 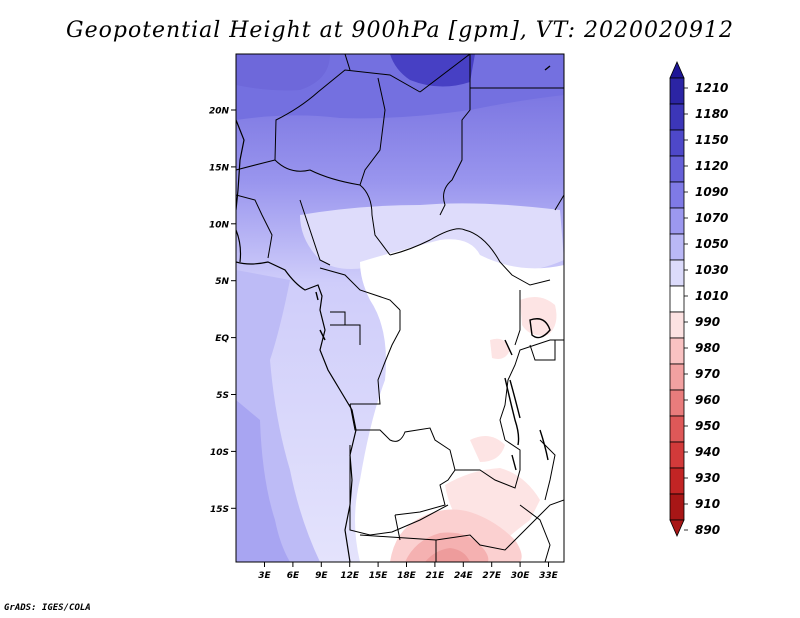 What do you see at coordinates (219, 168) in the screenshot?
I see `lat-tick-label: 15N` at bounding box center [219, 168].